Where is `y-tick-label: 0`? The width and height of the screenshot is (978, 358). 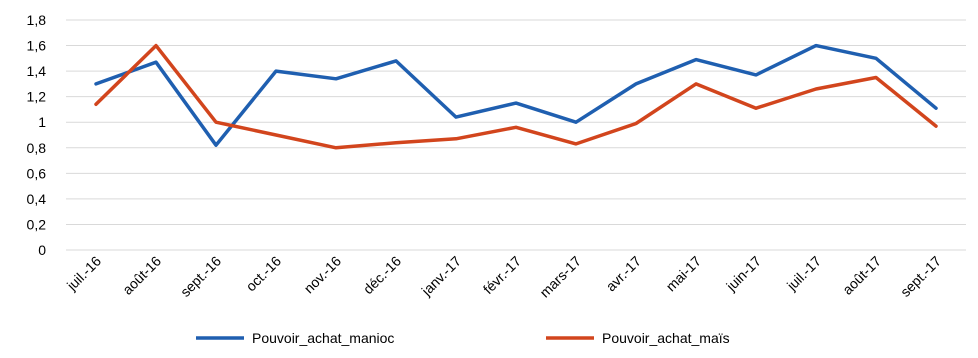 y-tick-label: 0 is located at coordinates (42, 250).